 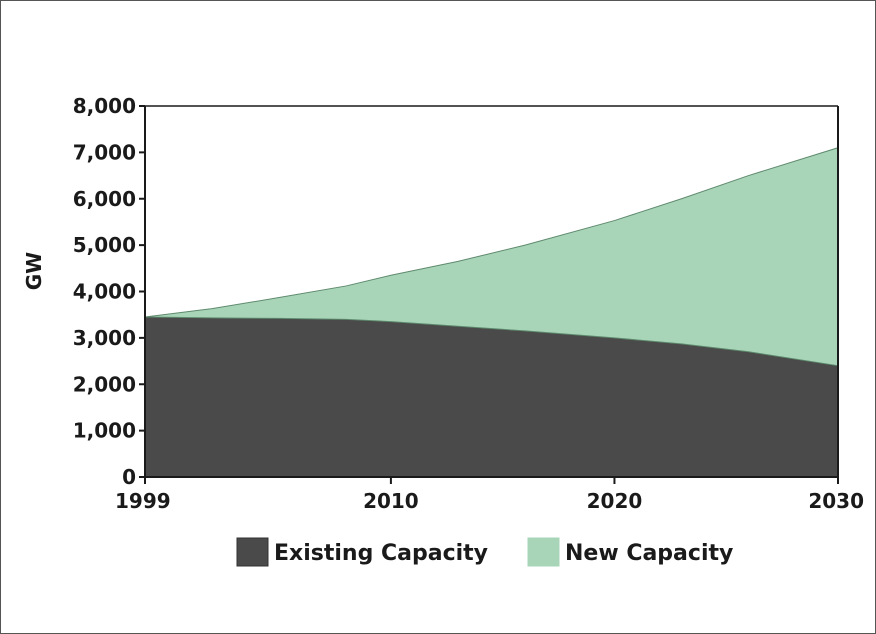 I want to click on legend-swatch-existing-capacity, so click(x=252, y=552).